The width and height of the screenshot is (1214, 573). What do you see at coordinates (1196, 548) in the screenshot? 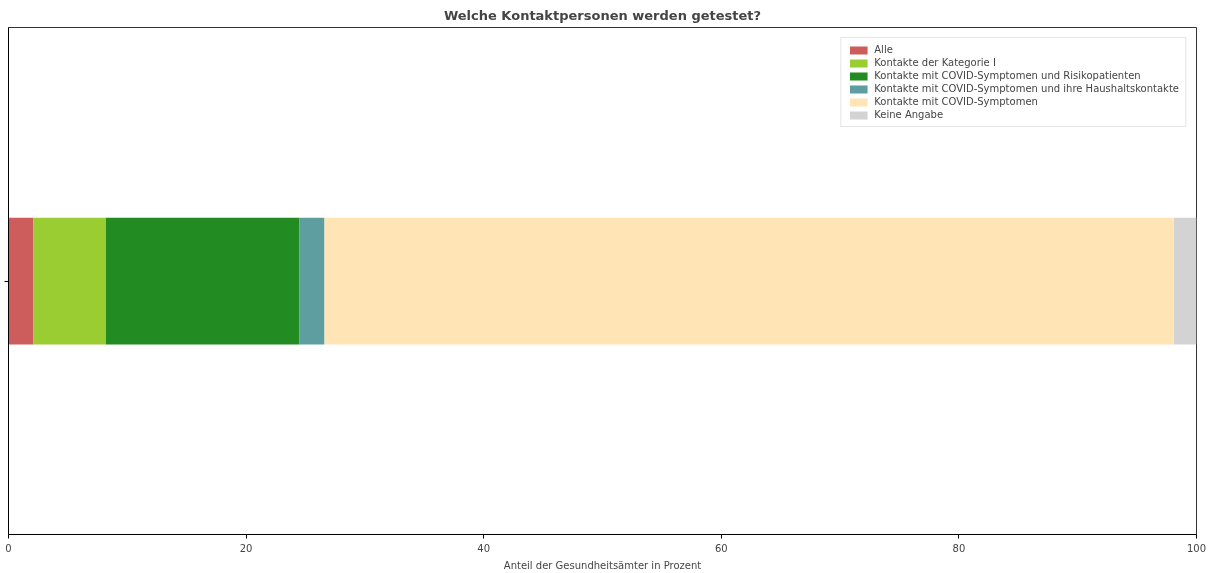
I see `x-tick-label: 100` at bounding box center [1196, 548].